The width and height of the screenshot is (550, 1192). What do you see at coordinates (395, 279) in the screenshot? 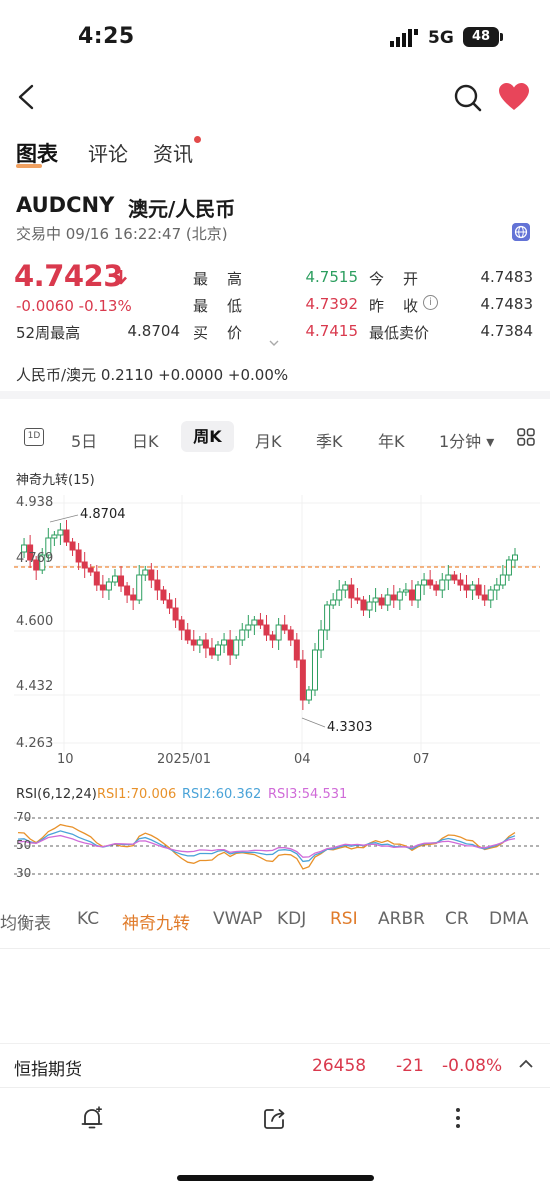
I see `open-label: 今 开` at bounding box center [395, 279].